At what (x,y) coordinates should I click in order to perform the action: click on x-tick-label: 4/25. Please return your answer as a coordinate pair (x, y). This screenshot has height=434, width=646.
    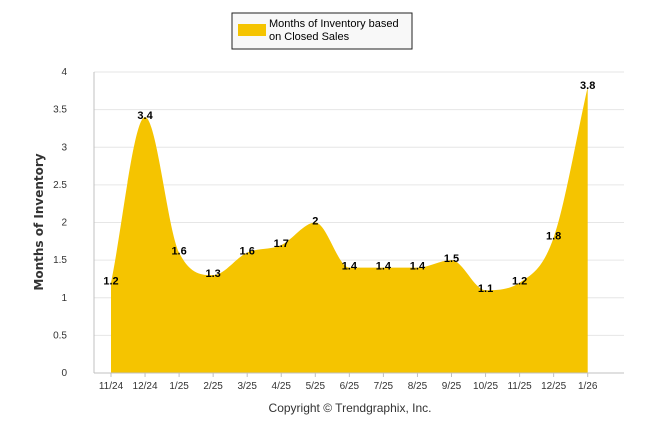
    Looking at the image, I should click on (282, 386).